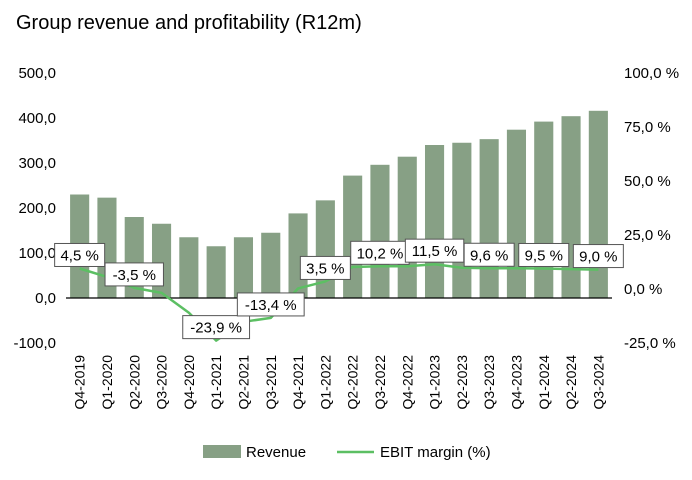 This screenshot has height=480, width=692. I want to click on x-axis-tick-label: Q4-2021, so click(298, 382).